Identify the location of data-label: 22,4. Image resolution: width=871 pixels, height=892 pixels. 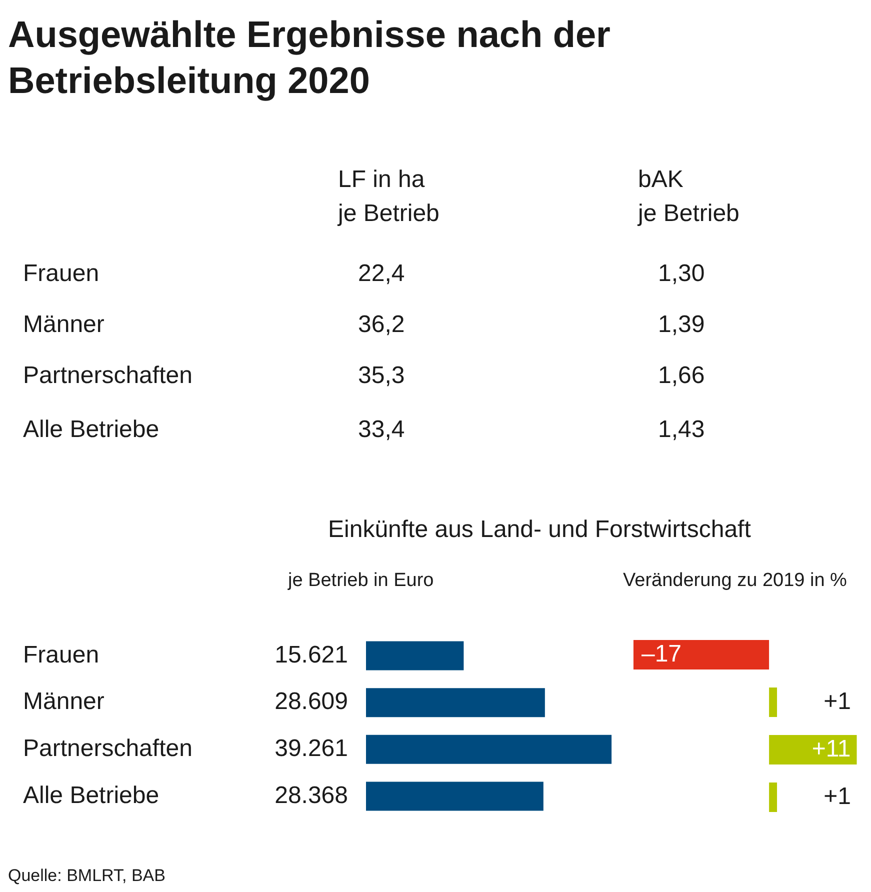
(381, 274).